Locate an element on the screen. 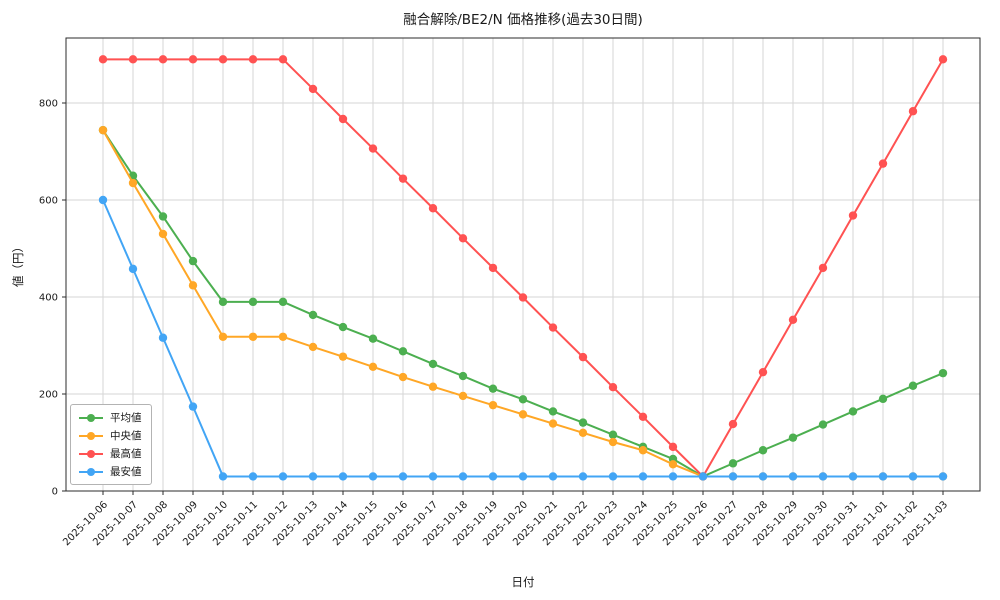  legend-label: 中央値 is located at coordinates (126, 436).